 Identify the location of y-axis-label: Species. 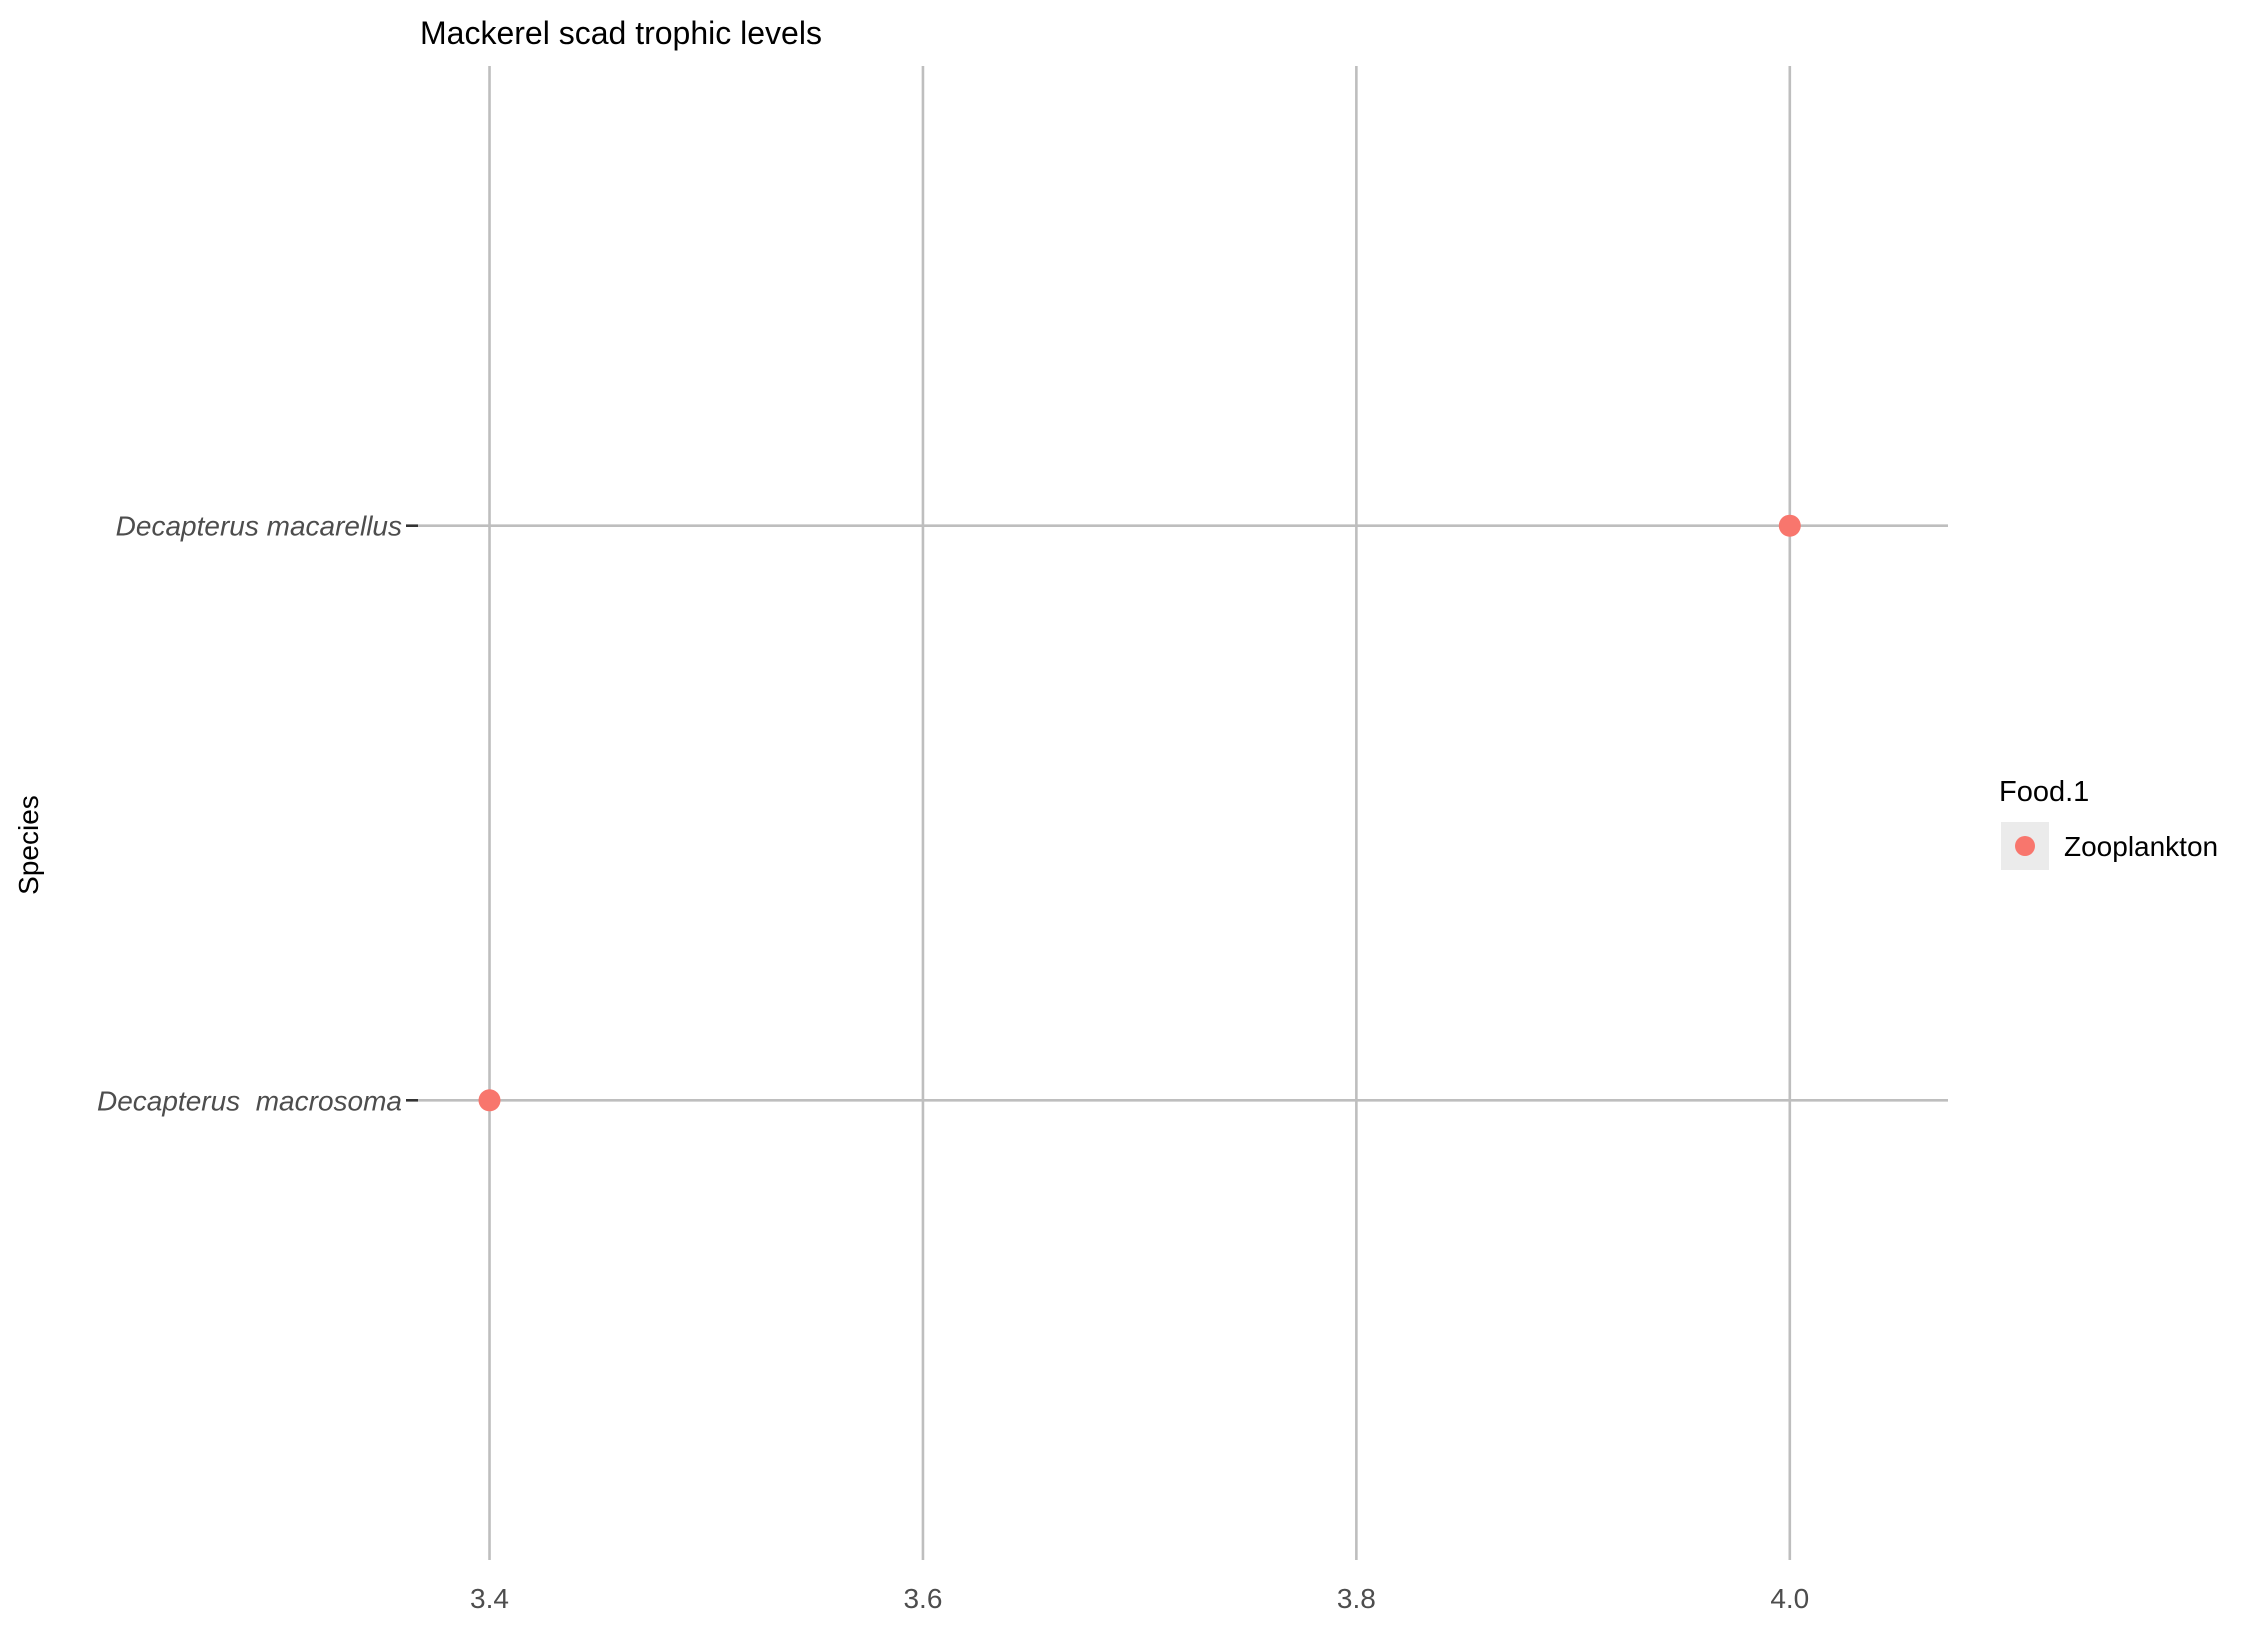
(28, 845).